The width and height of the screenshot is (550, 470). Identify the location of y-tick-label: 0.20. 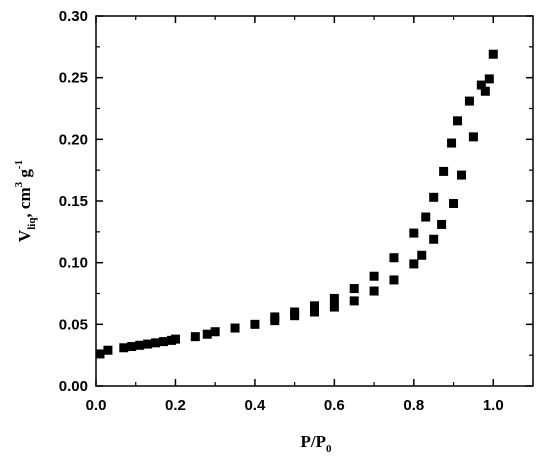
(73, 139).